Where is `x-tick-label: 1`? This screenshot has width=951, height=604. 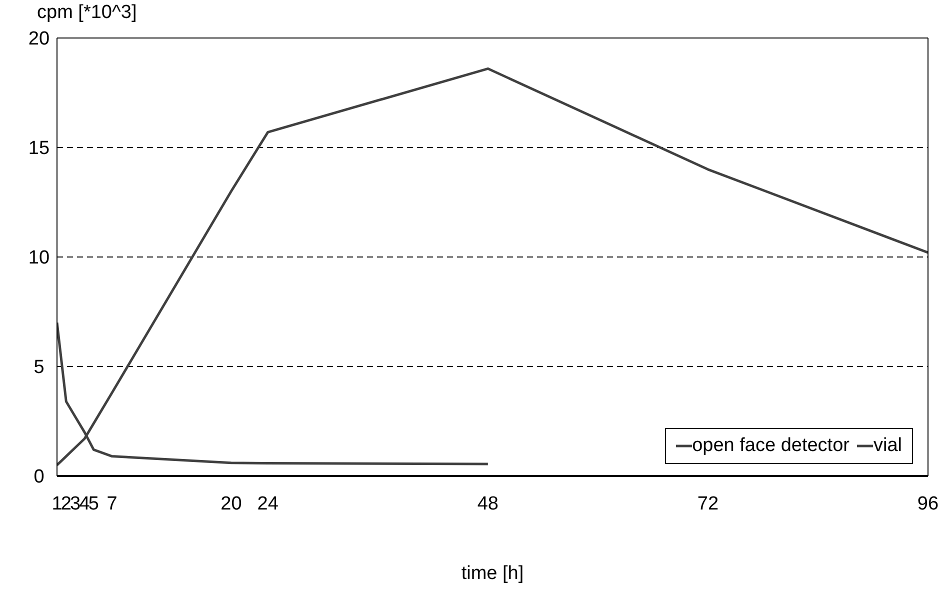
x-tick-label: 1 is located at coordinates (57, 503).